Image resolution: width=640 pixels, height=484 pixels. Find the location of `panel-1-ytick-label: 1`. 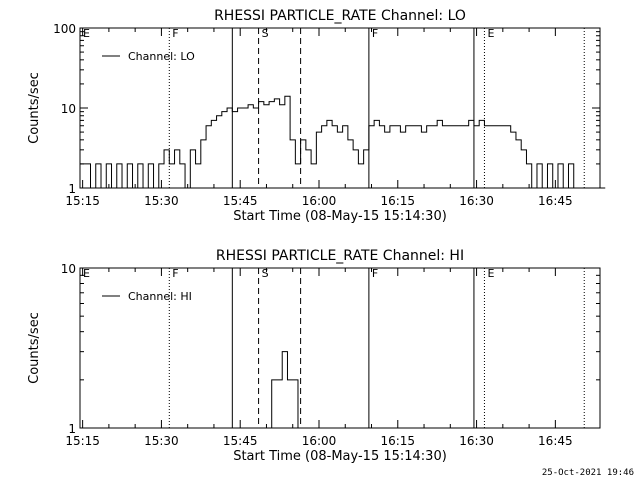

panel-1-ytick-label: 1 is located at coordinates (72, 189).